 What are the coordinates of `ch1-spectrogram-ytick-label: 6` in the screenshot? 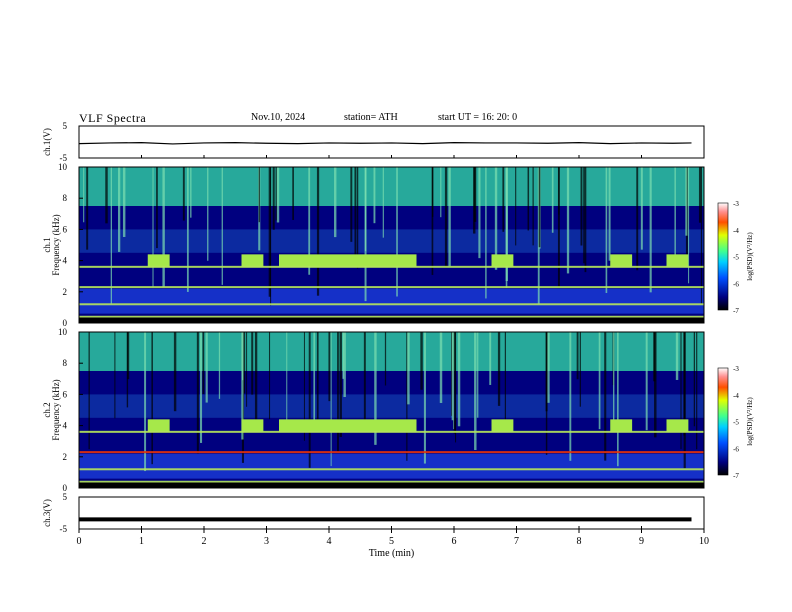 It's located at (65, 229).